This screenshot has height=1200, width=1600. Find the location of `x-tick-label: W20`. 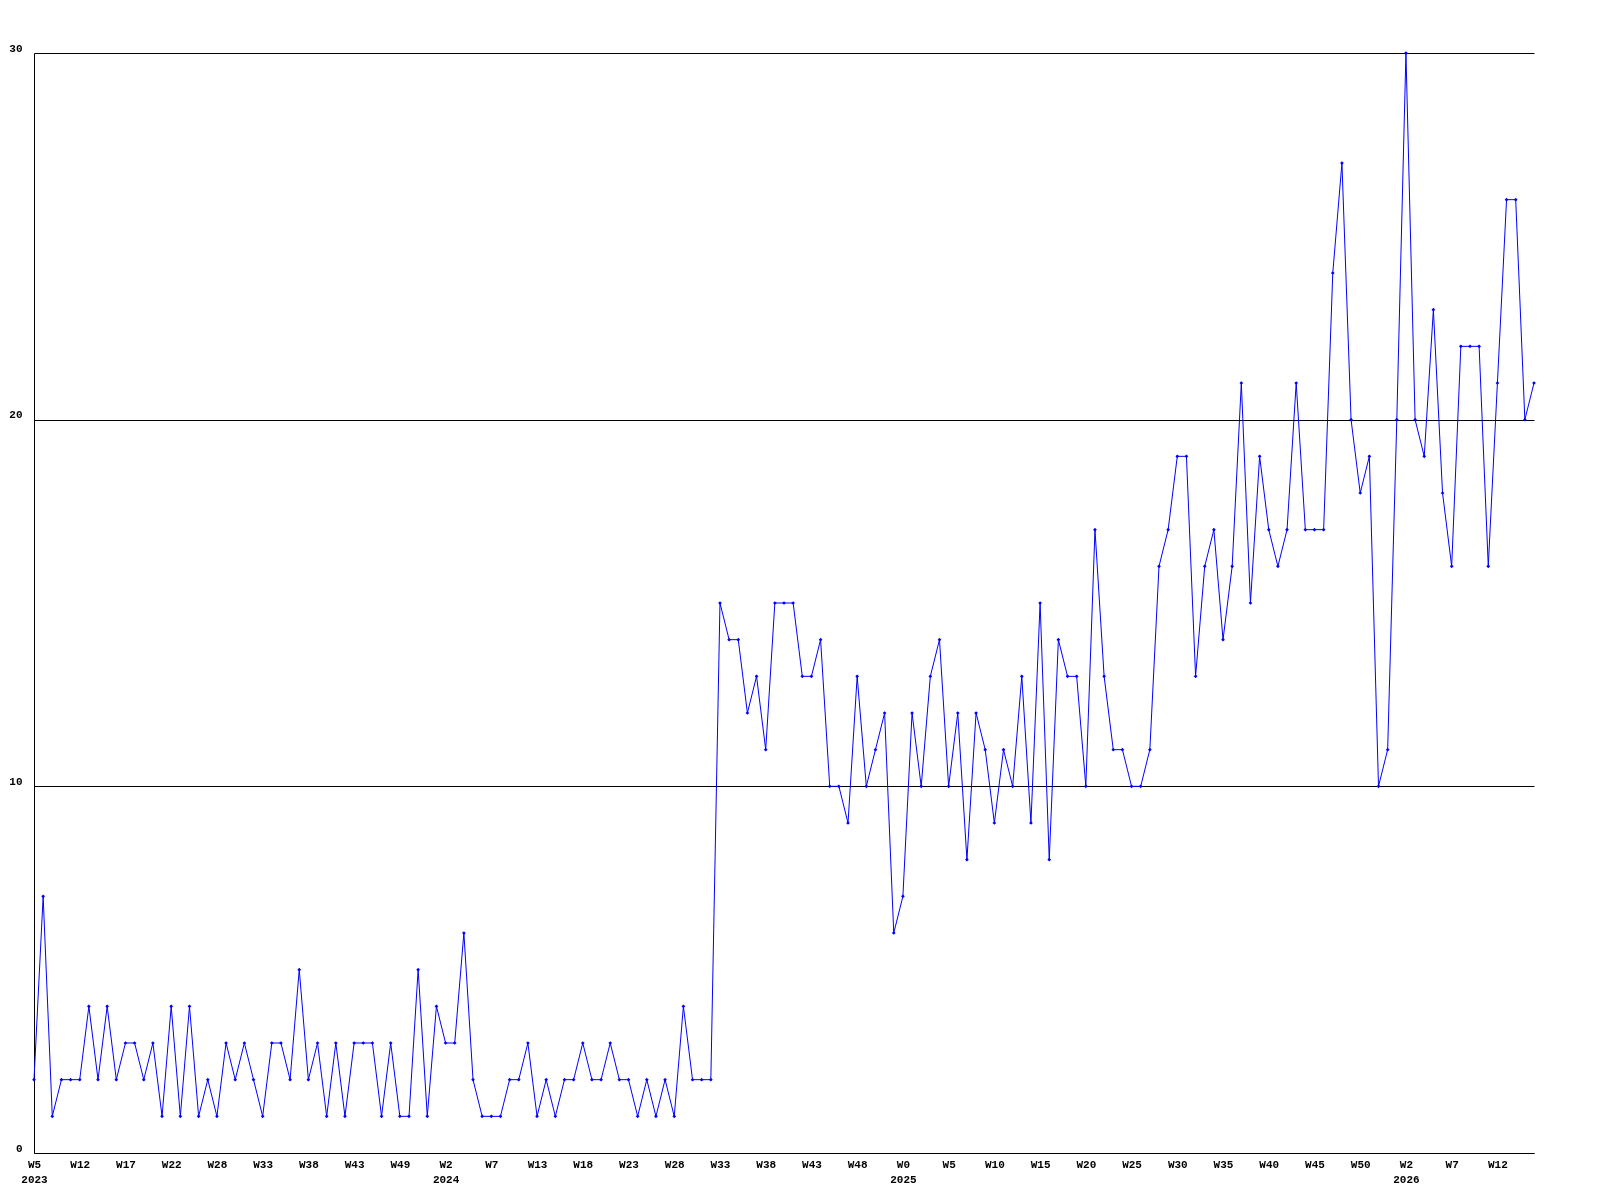

x-tick-label: W20 is located at coordinates (1086, 1164).